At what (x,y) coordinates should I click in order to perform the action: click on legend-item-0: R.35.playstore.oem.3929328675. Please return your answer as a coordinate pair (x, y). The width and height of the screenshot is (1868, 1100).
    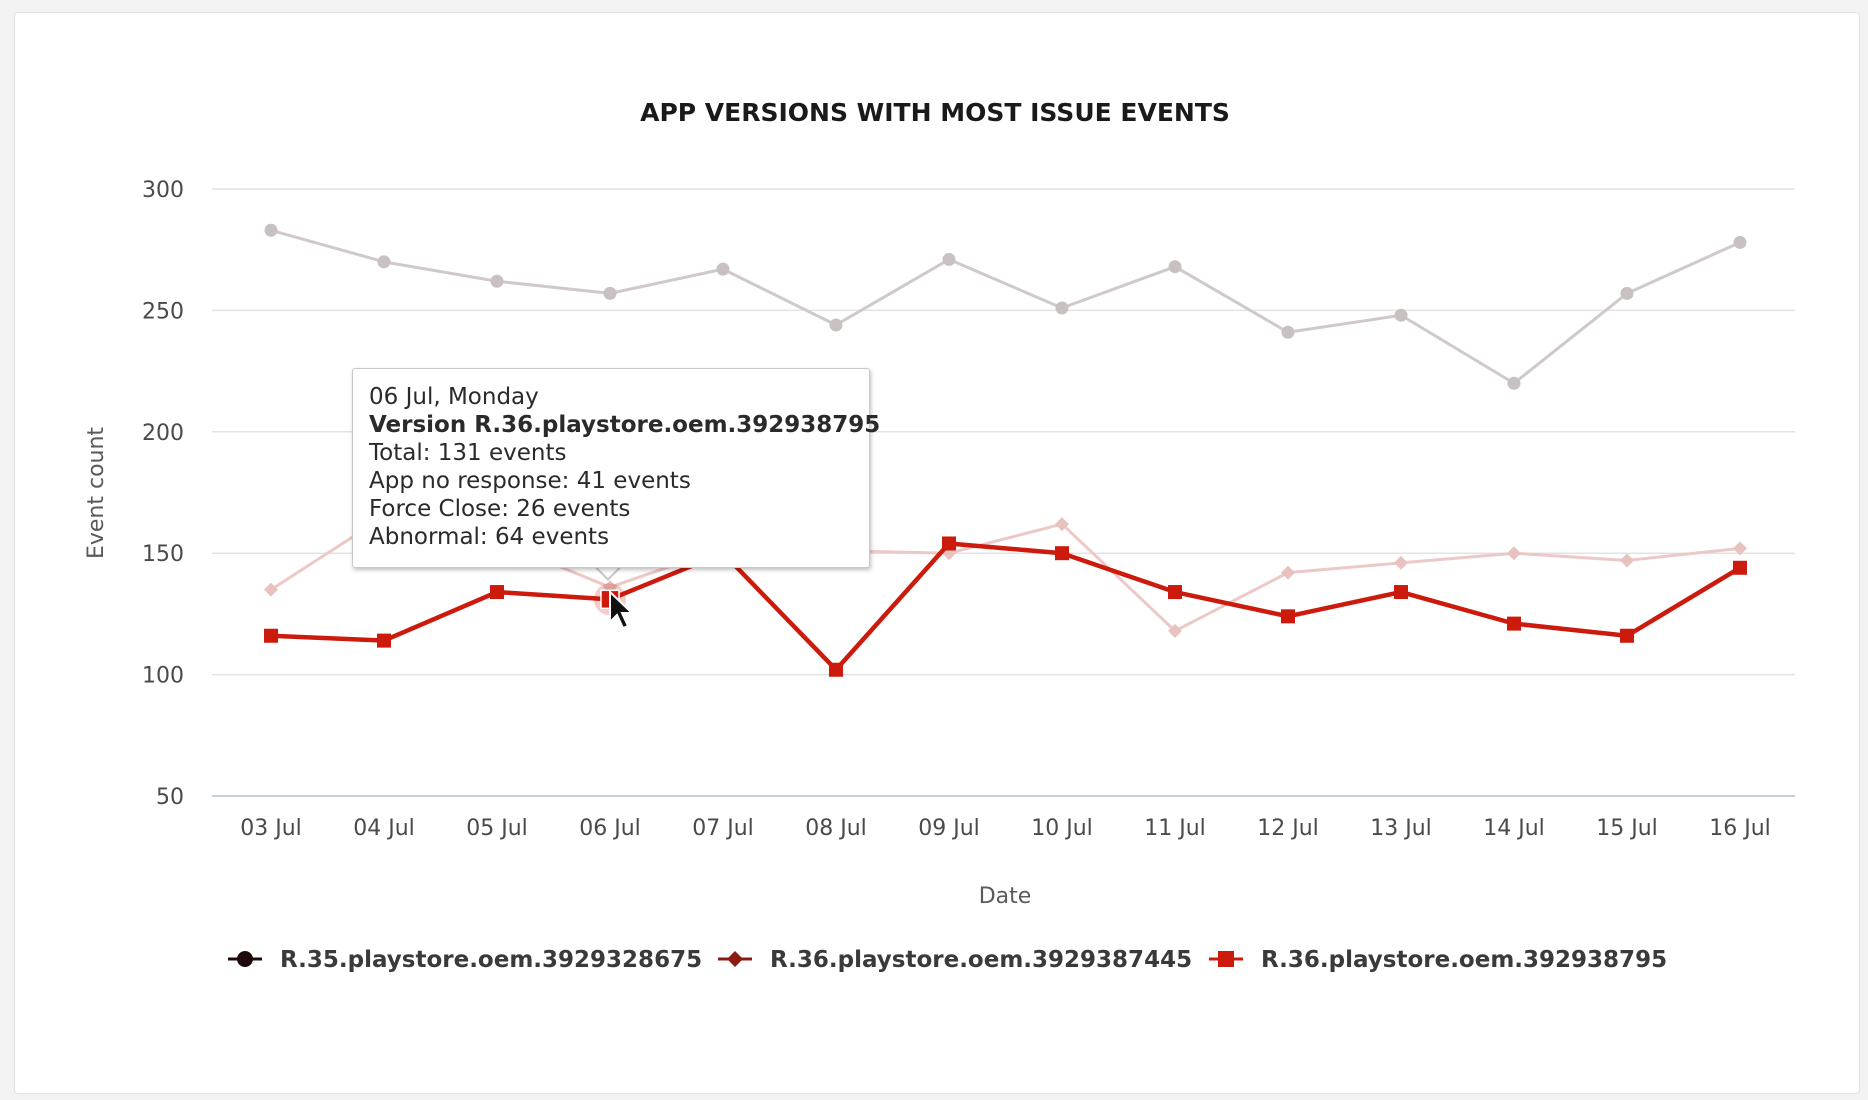
    Looking at the image, I should click on (465, 960).